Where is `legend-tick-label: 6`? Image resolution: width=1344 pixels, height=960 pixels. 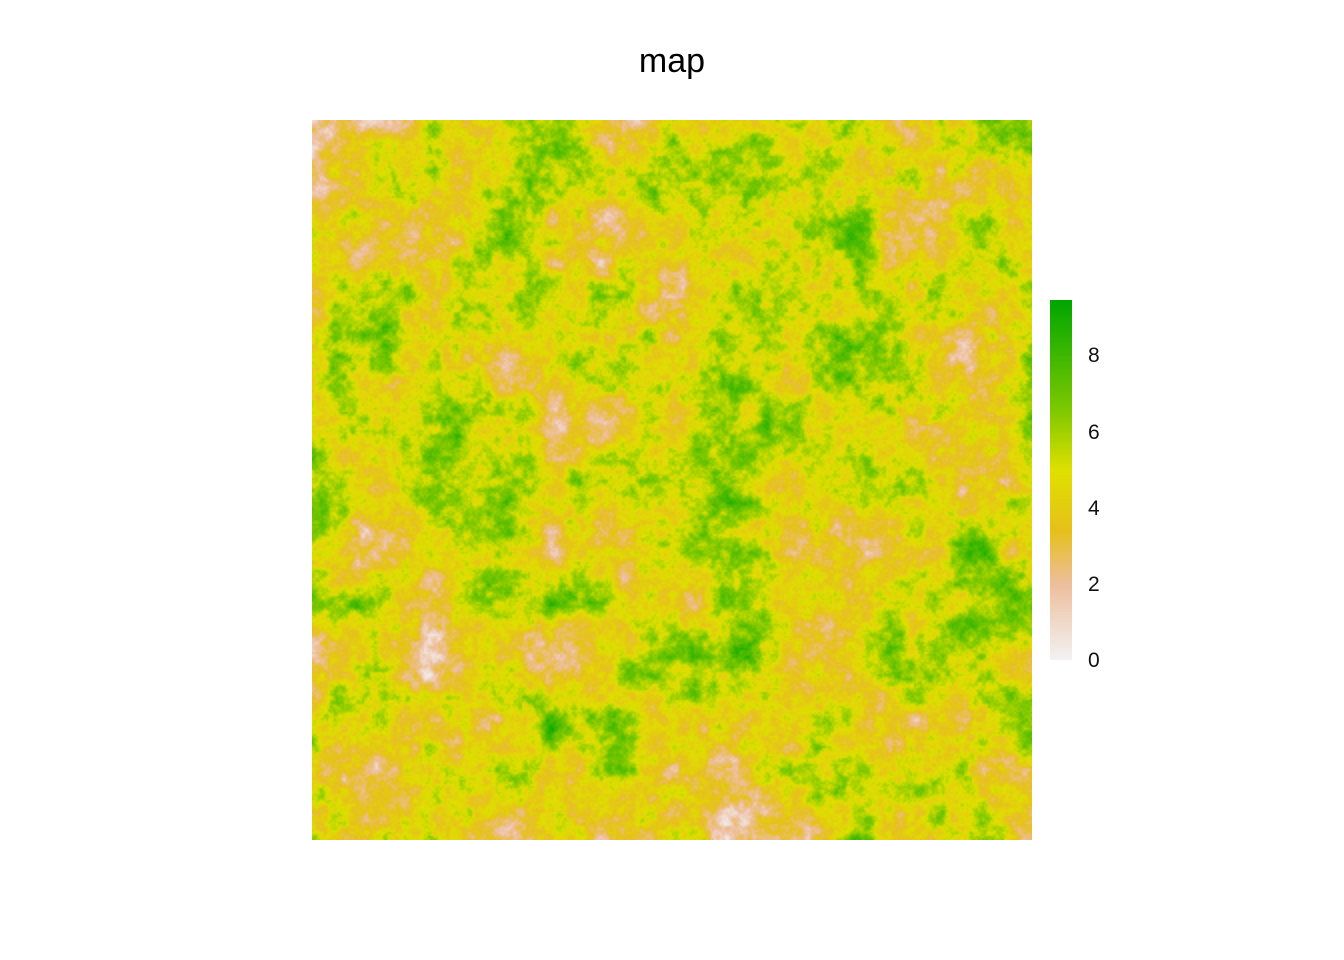 legend-tick-label: 6 is located at coordinates (1094, 432).